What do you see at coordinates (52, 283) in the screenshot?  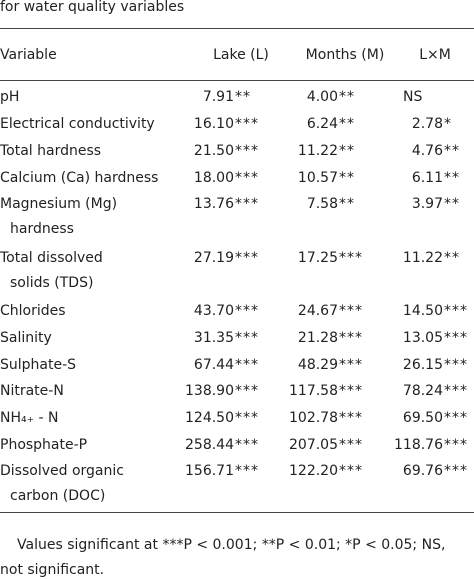 I see `variable-name: solids (TDS)` at bounding box center [52, 283].